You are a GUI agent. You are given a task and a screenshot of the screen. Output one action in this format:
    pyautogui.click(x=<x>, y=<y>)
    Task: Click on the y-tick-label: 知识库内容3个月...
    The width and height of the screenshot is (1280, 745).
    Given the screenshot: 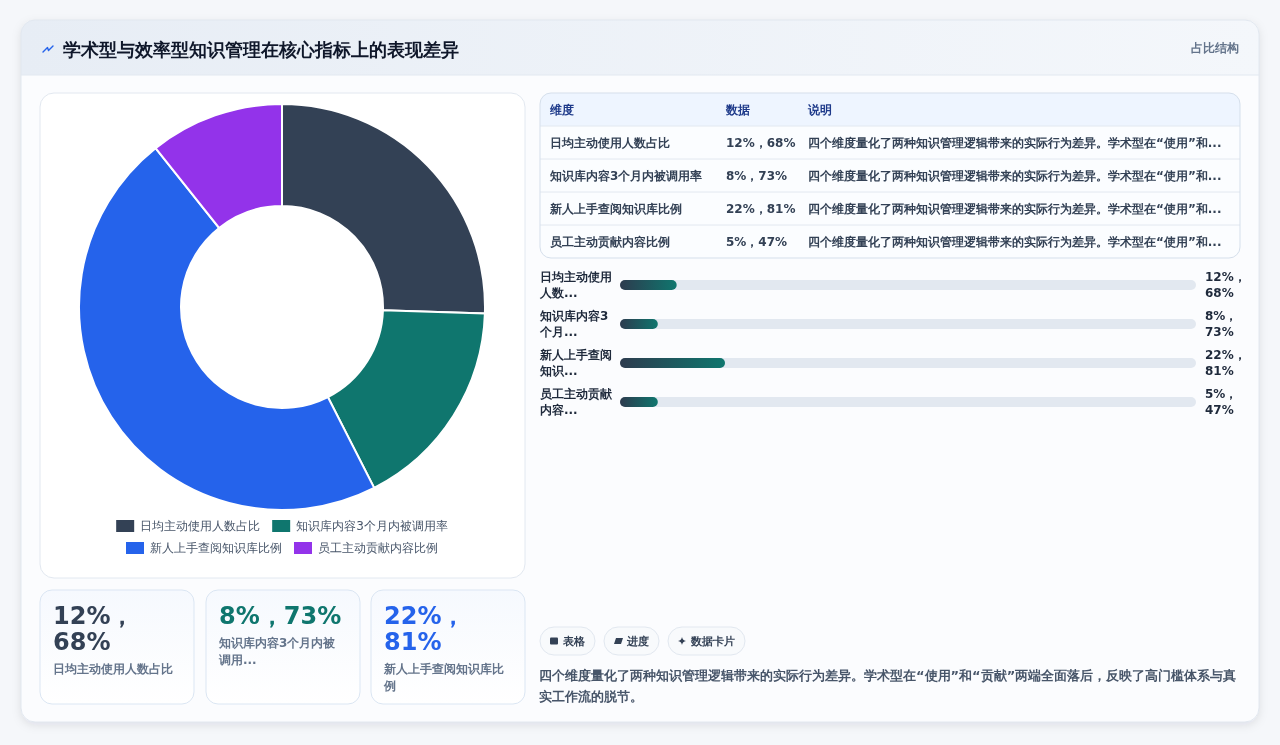 What is the action you would take?
    pyautogui.click(x=574, y=324)
    